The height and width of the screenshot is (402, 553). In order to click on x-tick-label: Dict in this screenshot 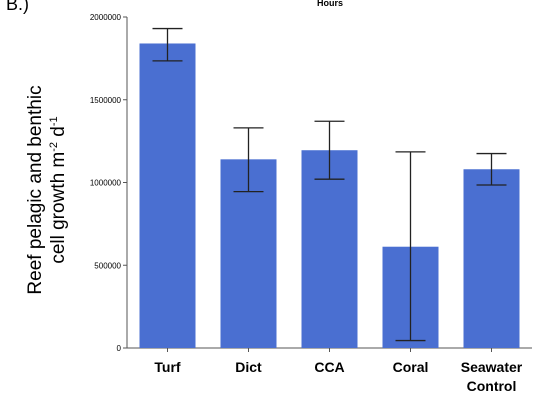, I will do `click(248, 367)`.